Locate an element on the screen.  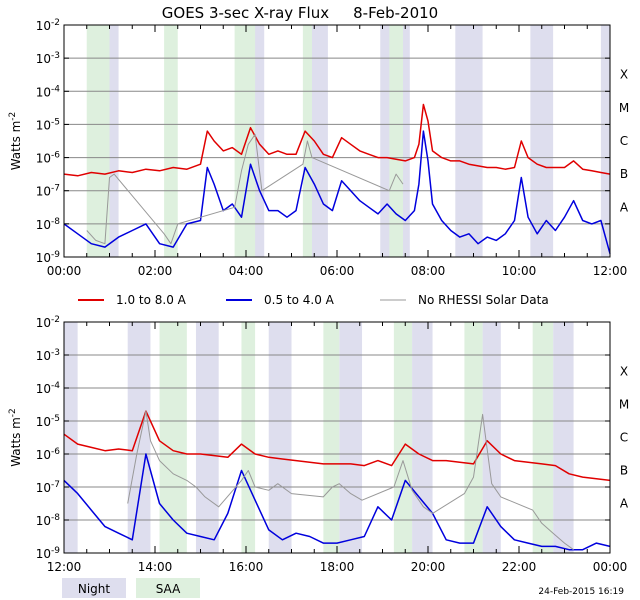
chart-title: GOES 3-sec X-ray Flux 8-Feb-2010 is located at coordinates (300, 13).